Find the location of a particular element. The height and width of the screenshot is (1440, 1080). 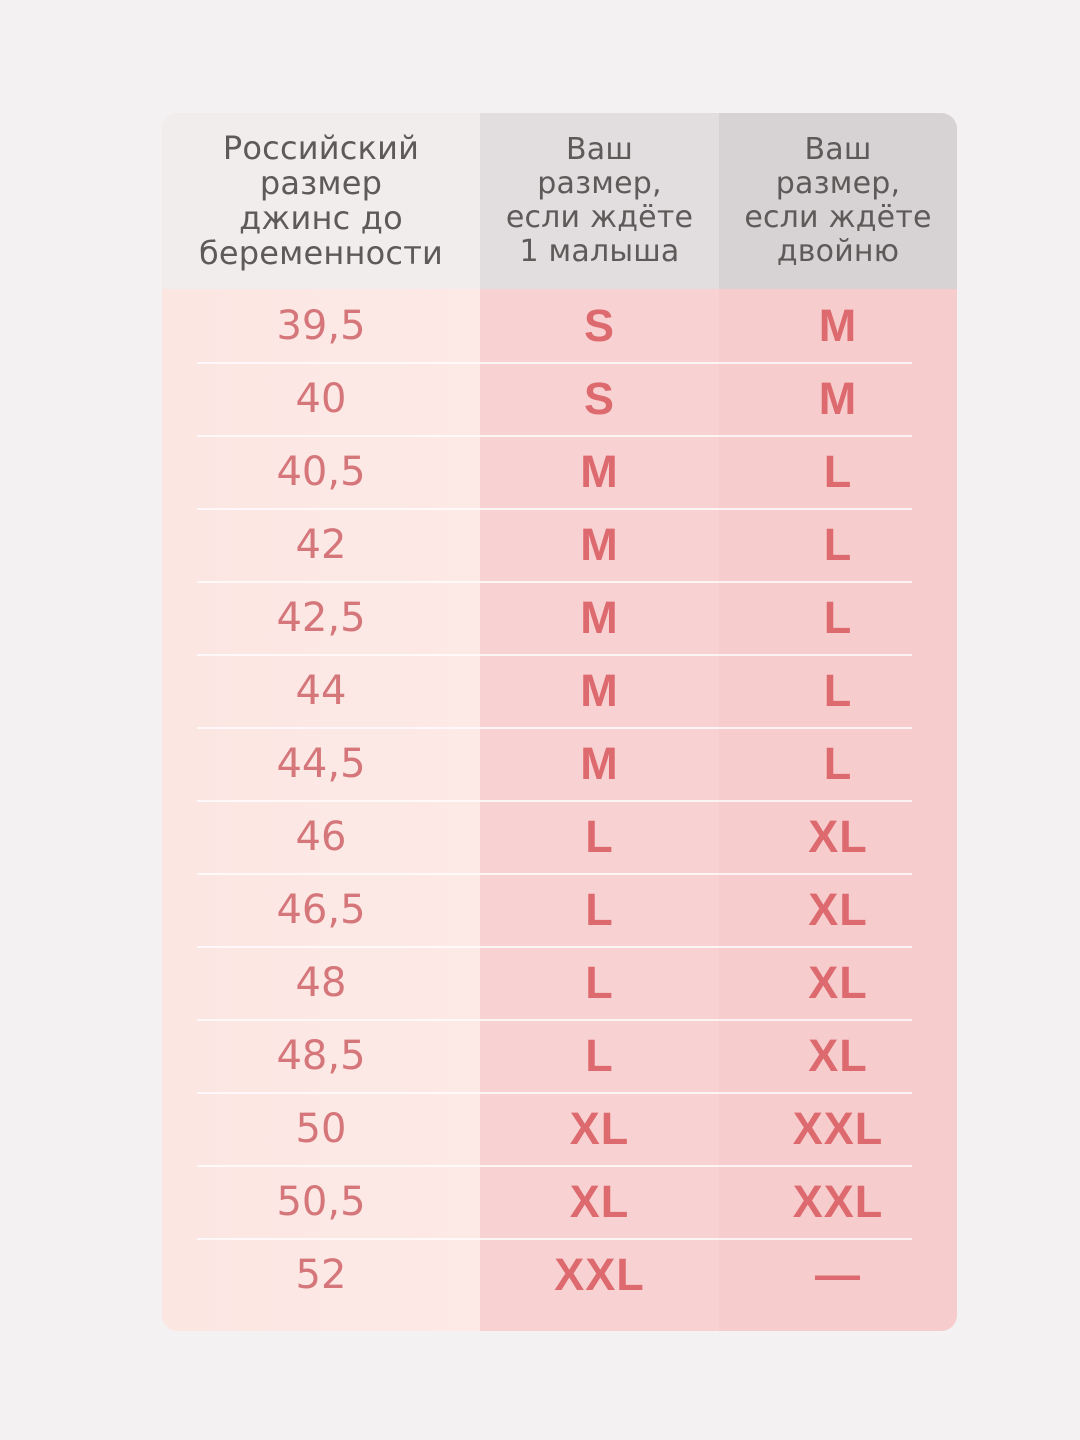

table-row: 44 M L is located at coordinates (559, 690).